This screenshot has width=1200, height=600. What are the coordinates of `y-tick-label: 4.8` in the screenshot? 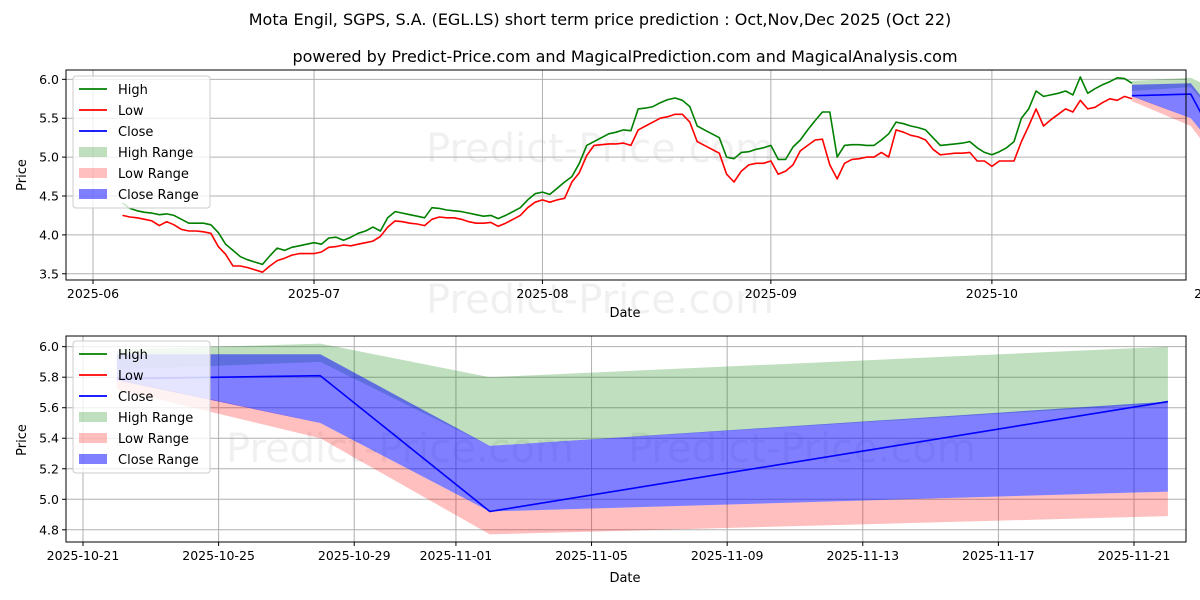 It's located at (49, 529).